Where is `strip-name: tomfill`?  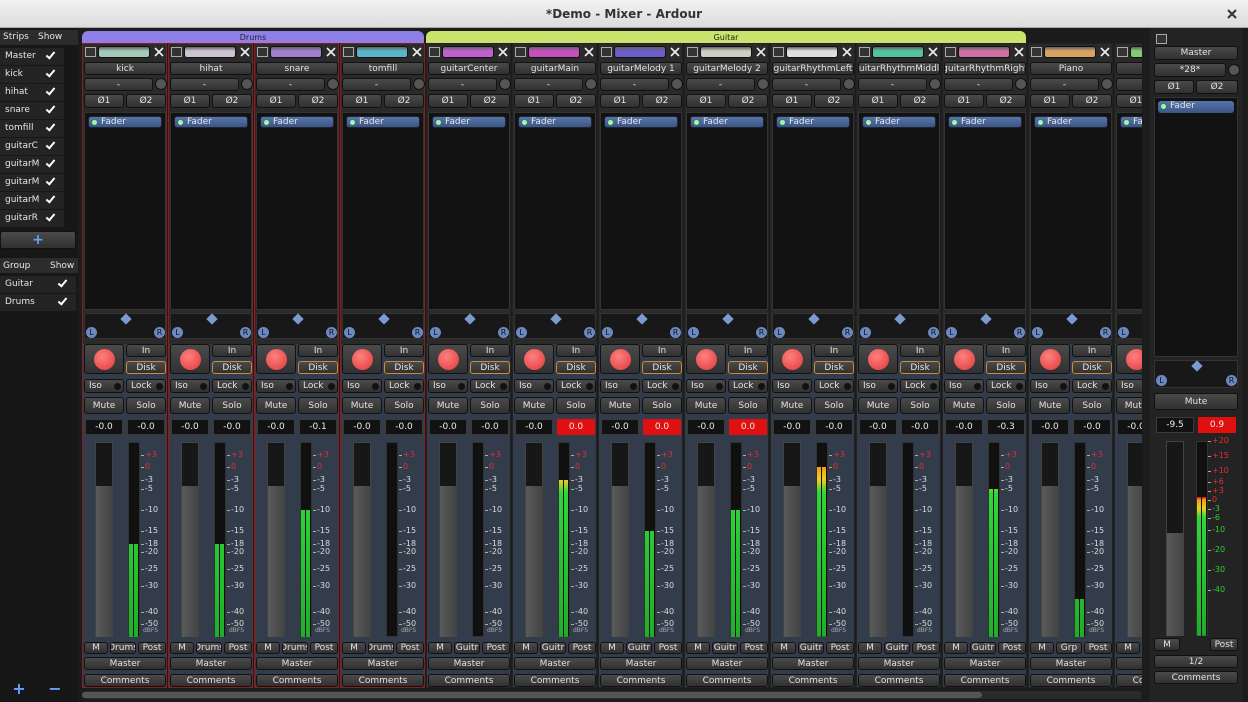 strip-name: tomfill is located at coordinates (383, 68).